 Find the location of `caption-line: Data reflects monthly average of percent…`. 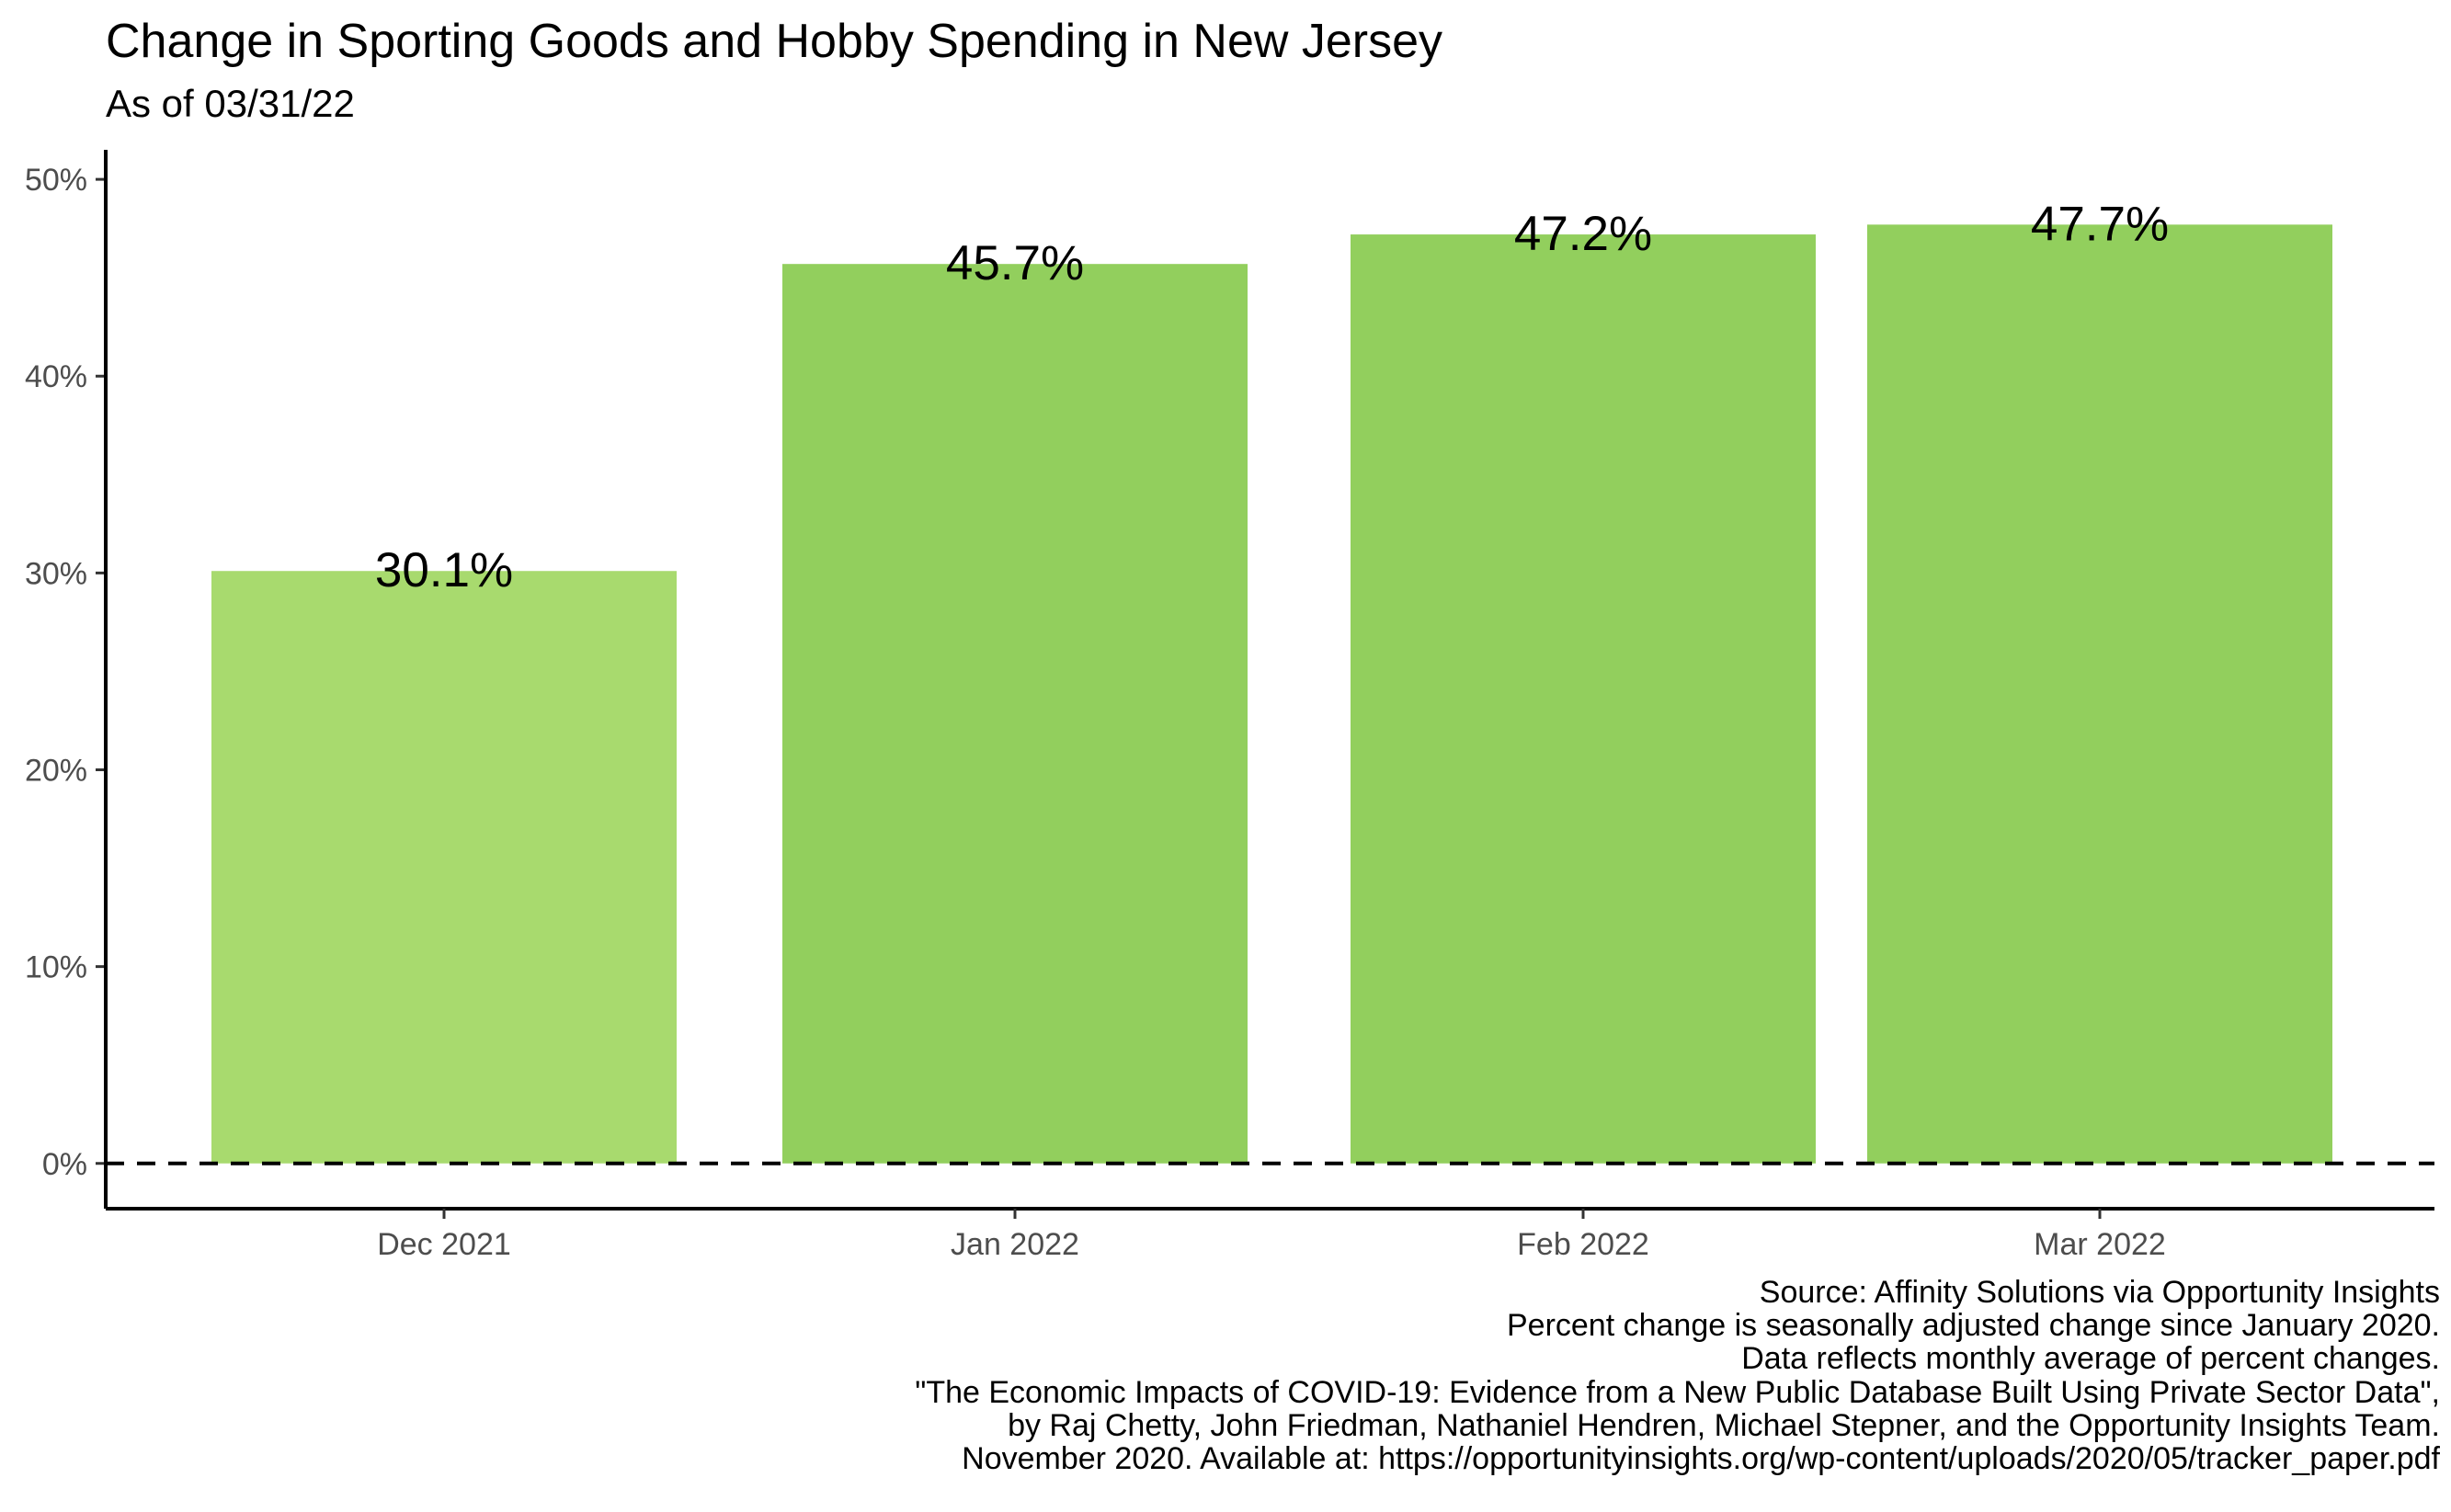

caption-line: Data reflects monthly average of percent… is located at coordinates (2090, 1359).